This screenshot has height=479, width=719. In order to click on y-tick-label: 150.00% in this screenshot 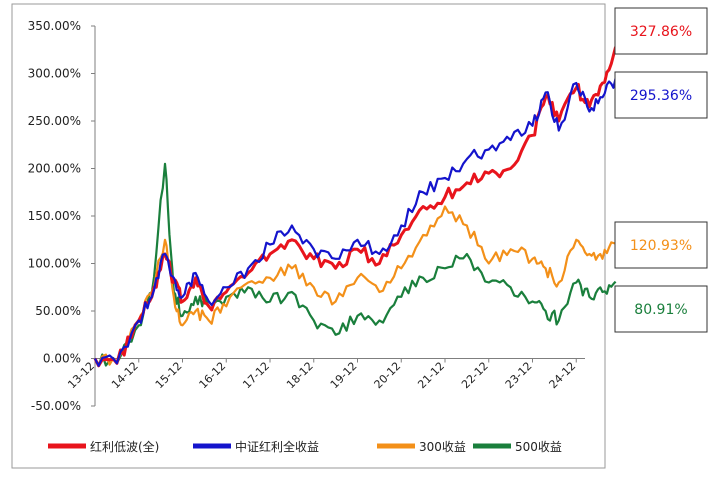, I will do `click(54, 216)`.